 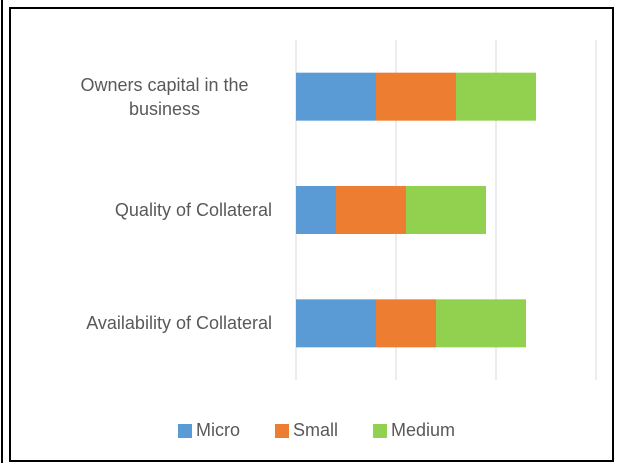 I want to click on category-label: Availability of Collateral, so click(x=179, y=323).